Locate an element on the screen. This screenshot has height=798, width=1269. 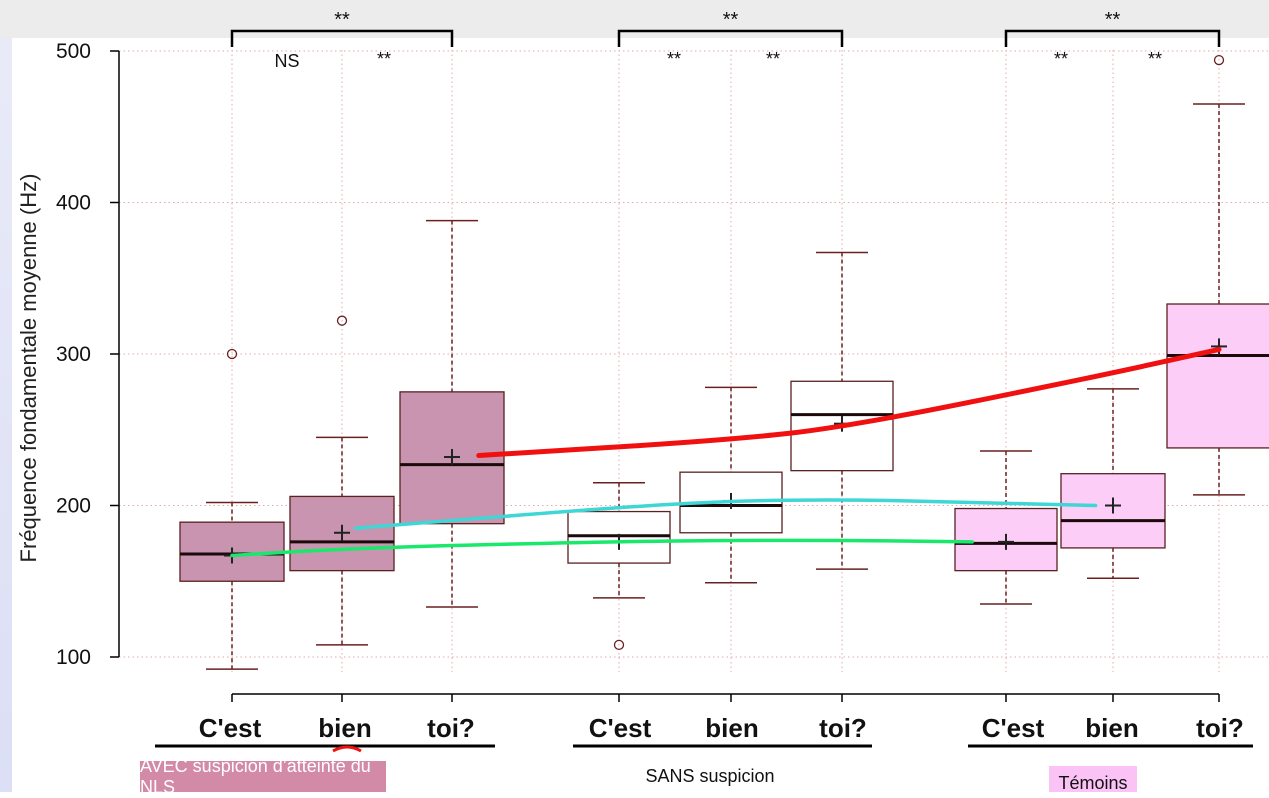
pair-significance-label: NS is located at coordinates (286, 61).